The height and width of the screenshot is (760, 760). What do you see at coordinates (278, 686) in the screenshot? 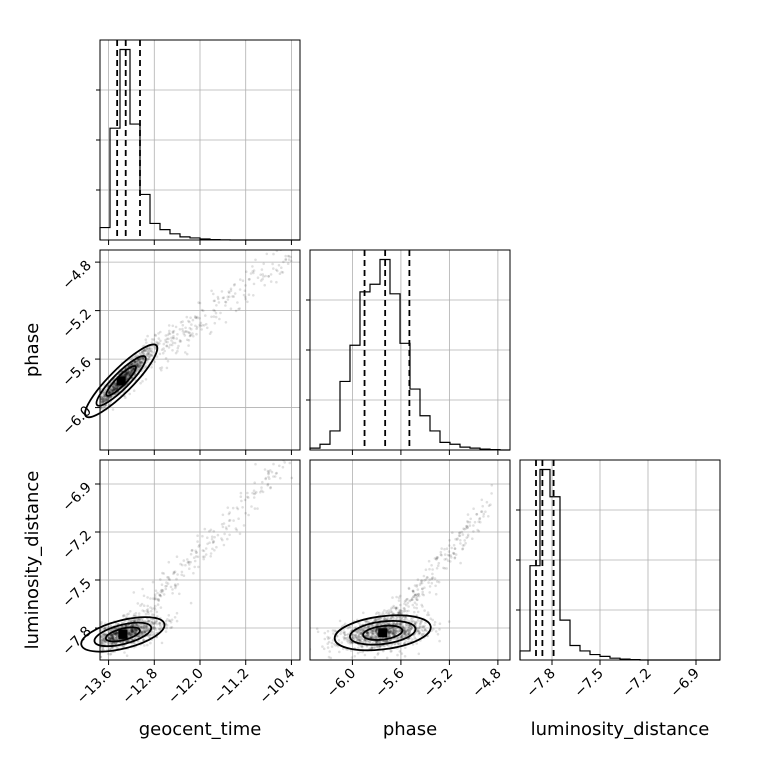
I see `x-tick-label-geocent-time: −10.4` at bounding box center [278, 686].